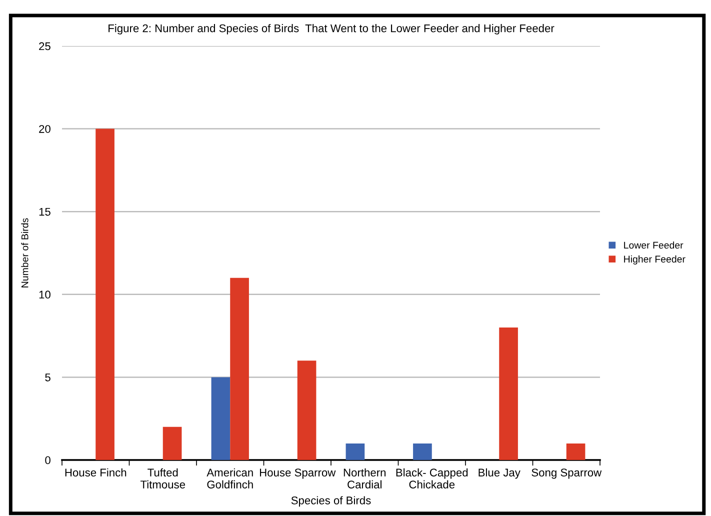  What do you see at coordinates (298, 473) in the screenshot?
I see `x-tick-label: House Sparrow` at bounding box center [298, 473].